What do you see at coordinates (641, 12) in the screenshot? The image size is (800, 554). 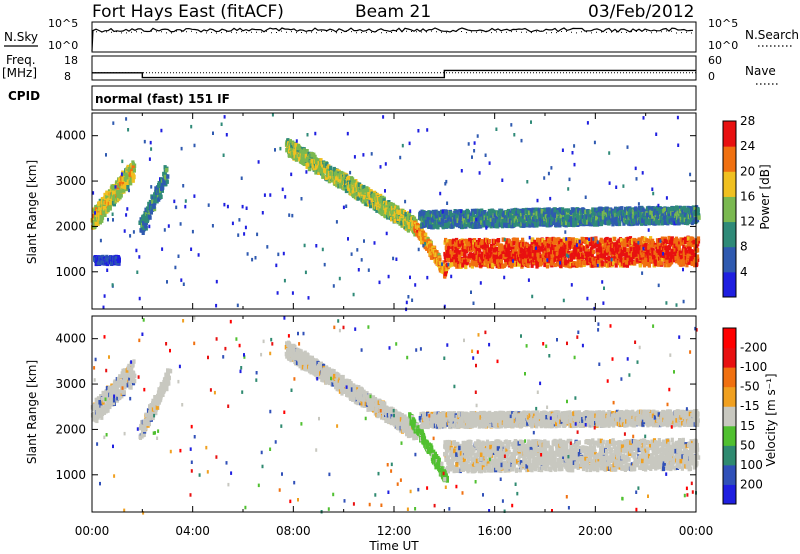 I see `date-label: 03/Feb/2012` at bounding box center [641, 12].